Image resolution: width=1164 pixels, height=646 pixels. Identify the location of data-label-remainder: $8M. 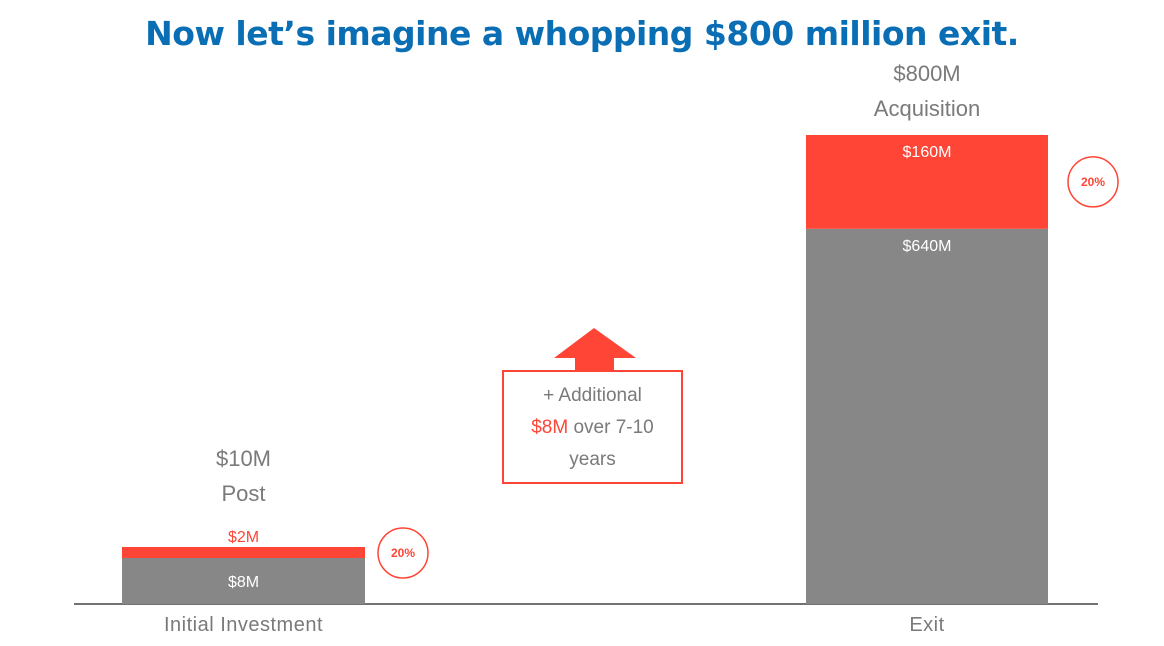
(243, 582).